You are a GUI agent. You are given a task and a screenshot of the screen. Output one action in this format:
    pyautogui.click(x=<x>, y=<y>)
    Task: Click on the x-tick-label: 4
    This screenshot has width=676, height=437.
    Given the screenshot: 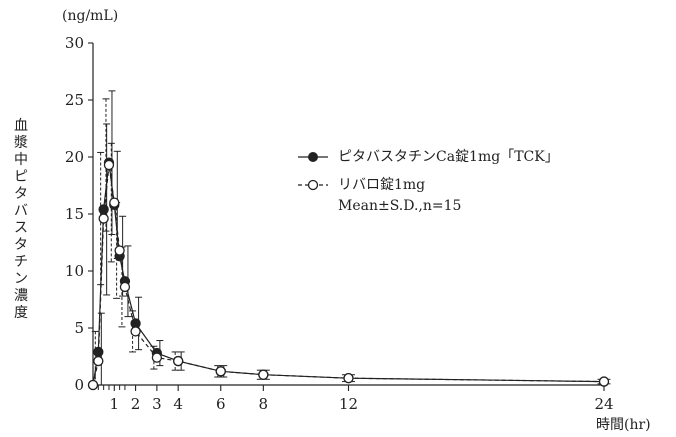 What is the action you would take?
    pyautogui.click(x=178, y=404)
    